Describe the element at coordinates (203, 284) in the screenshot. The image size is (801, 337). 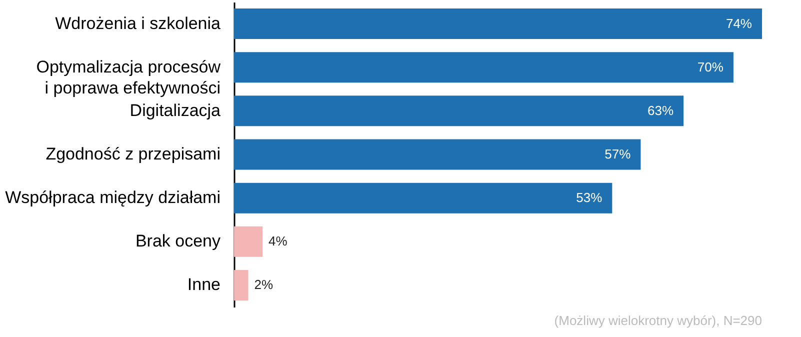
I see `y-tick-label: Inne` at that location.